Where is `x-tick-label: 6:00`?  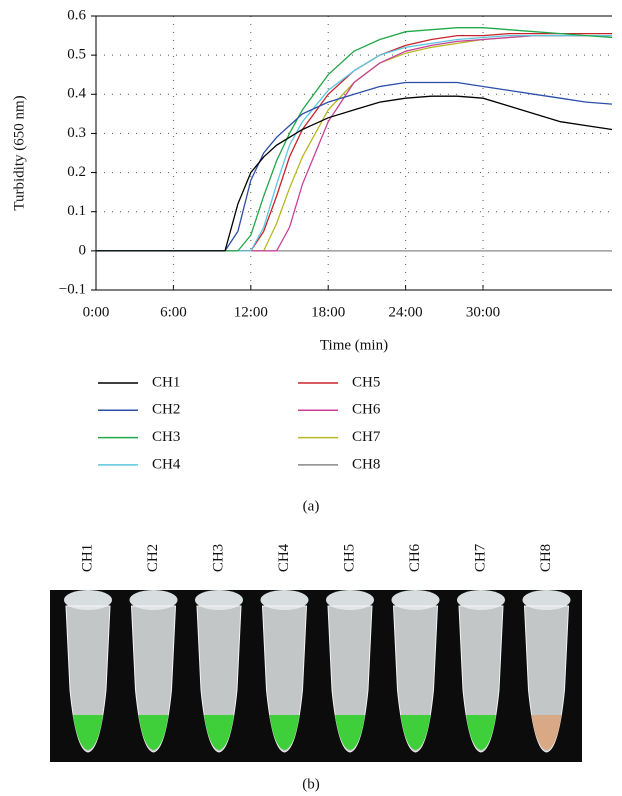 x-tick-label: 6:00 is located at coordinates (173, 312).